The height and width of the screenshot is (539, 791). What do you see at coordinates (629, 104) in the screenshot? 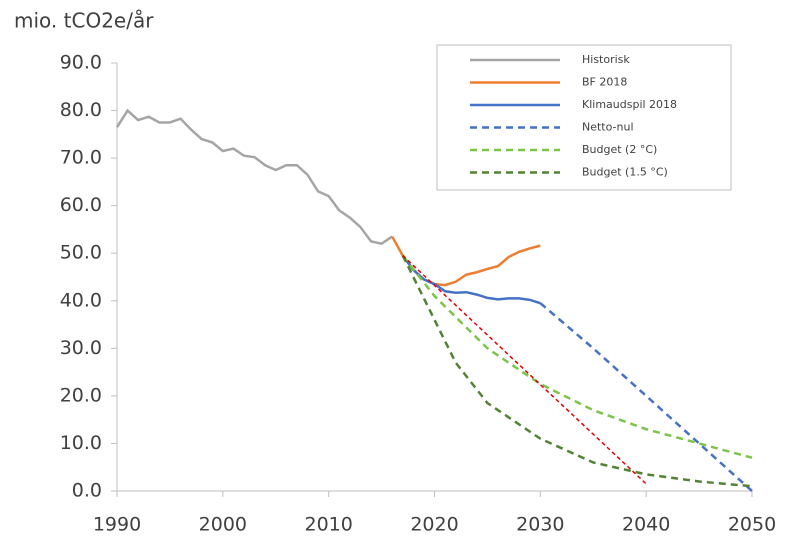
I see `legend-label: Klimaudspil 2018` at bounding box center [629, 104].